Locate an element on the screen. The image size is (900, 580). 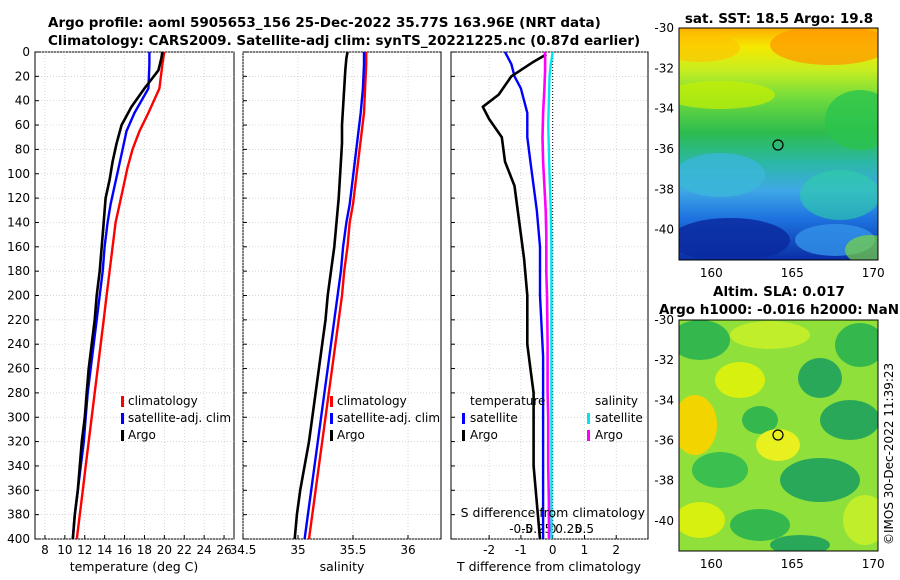
series-salinity-argo is located at coordinates (546, 295).